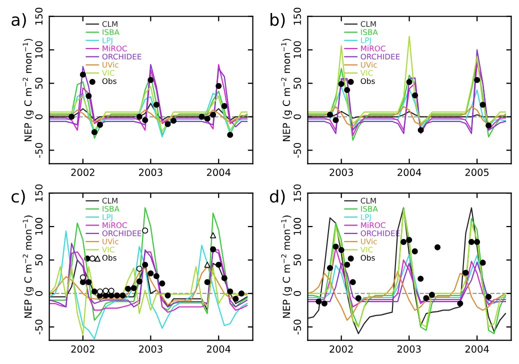 This screenshot has height=364, width=519. What do you see at coordinates (277, 20) in the screenshot?
I see `chart-title: b)` at bounding box center [277, 20].